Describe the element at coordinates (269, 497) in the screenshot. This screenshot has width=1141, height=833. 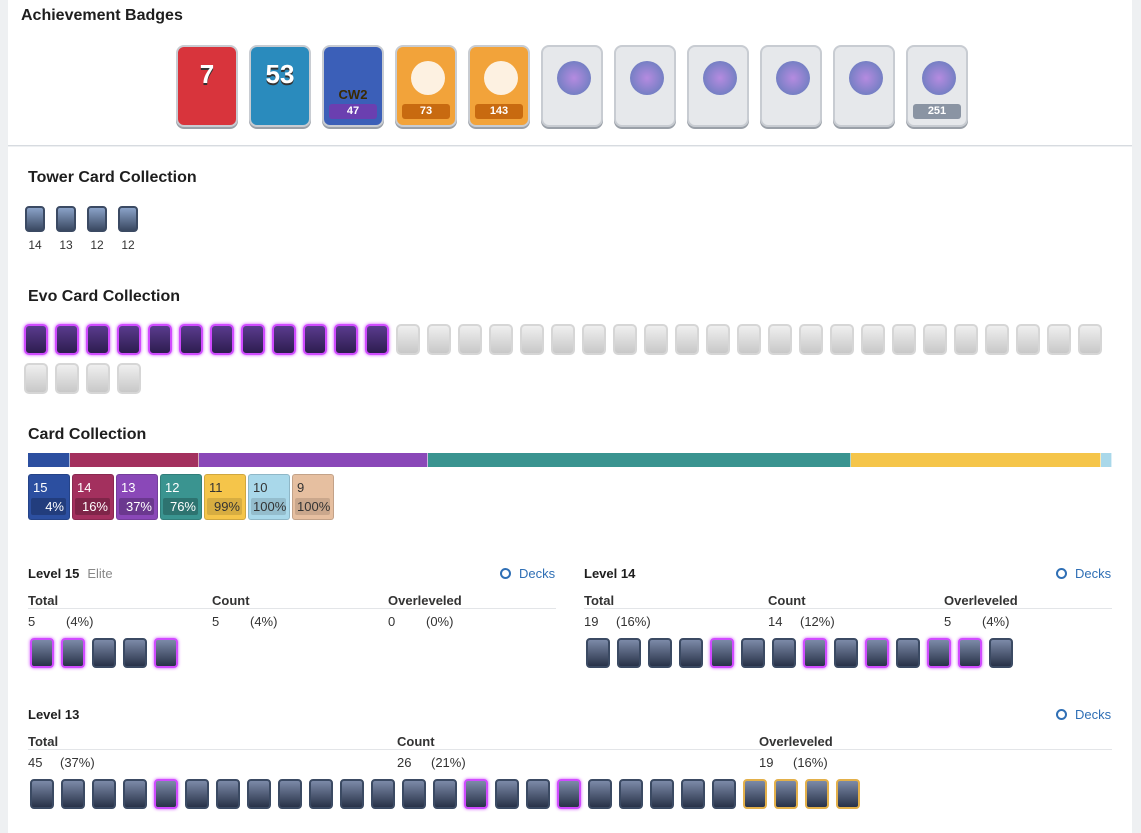
I see `level-10-box: 10 100%` at that location.